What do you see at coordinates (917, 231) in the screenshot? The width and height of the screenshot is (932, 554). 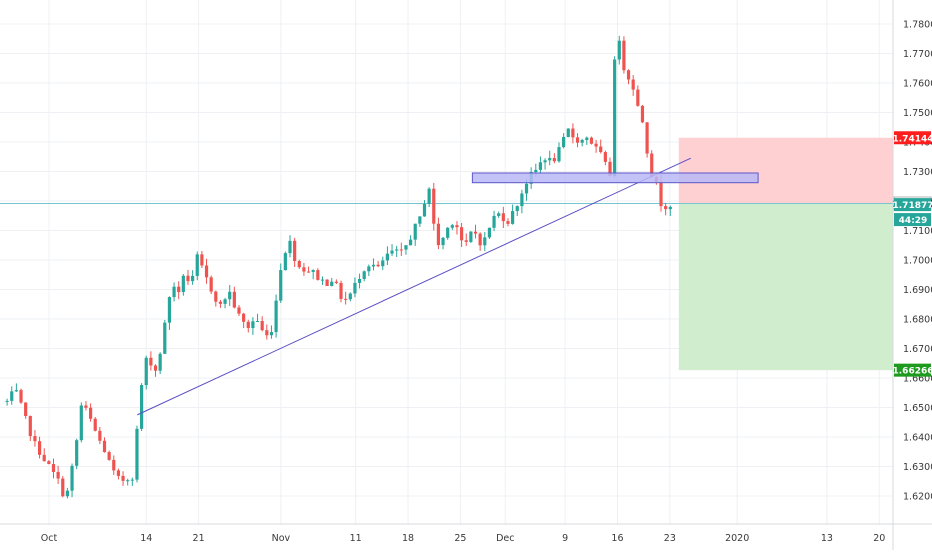 I see `y-tick-label: 1.71000` at bounding box center [917, 231].